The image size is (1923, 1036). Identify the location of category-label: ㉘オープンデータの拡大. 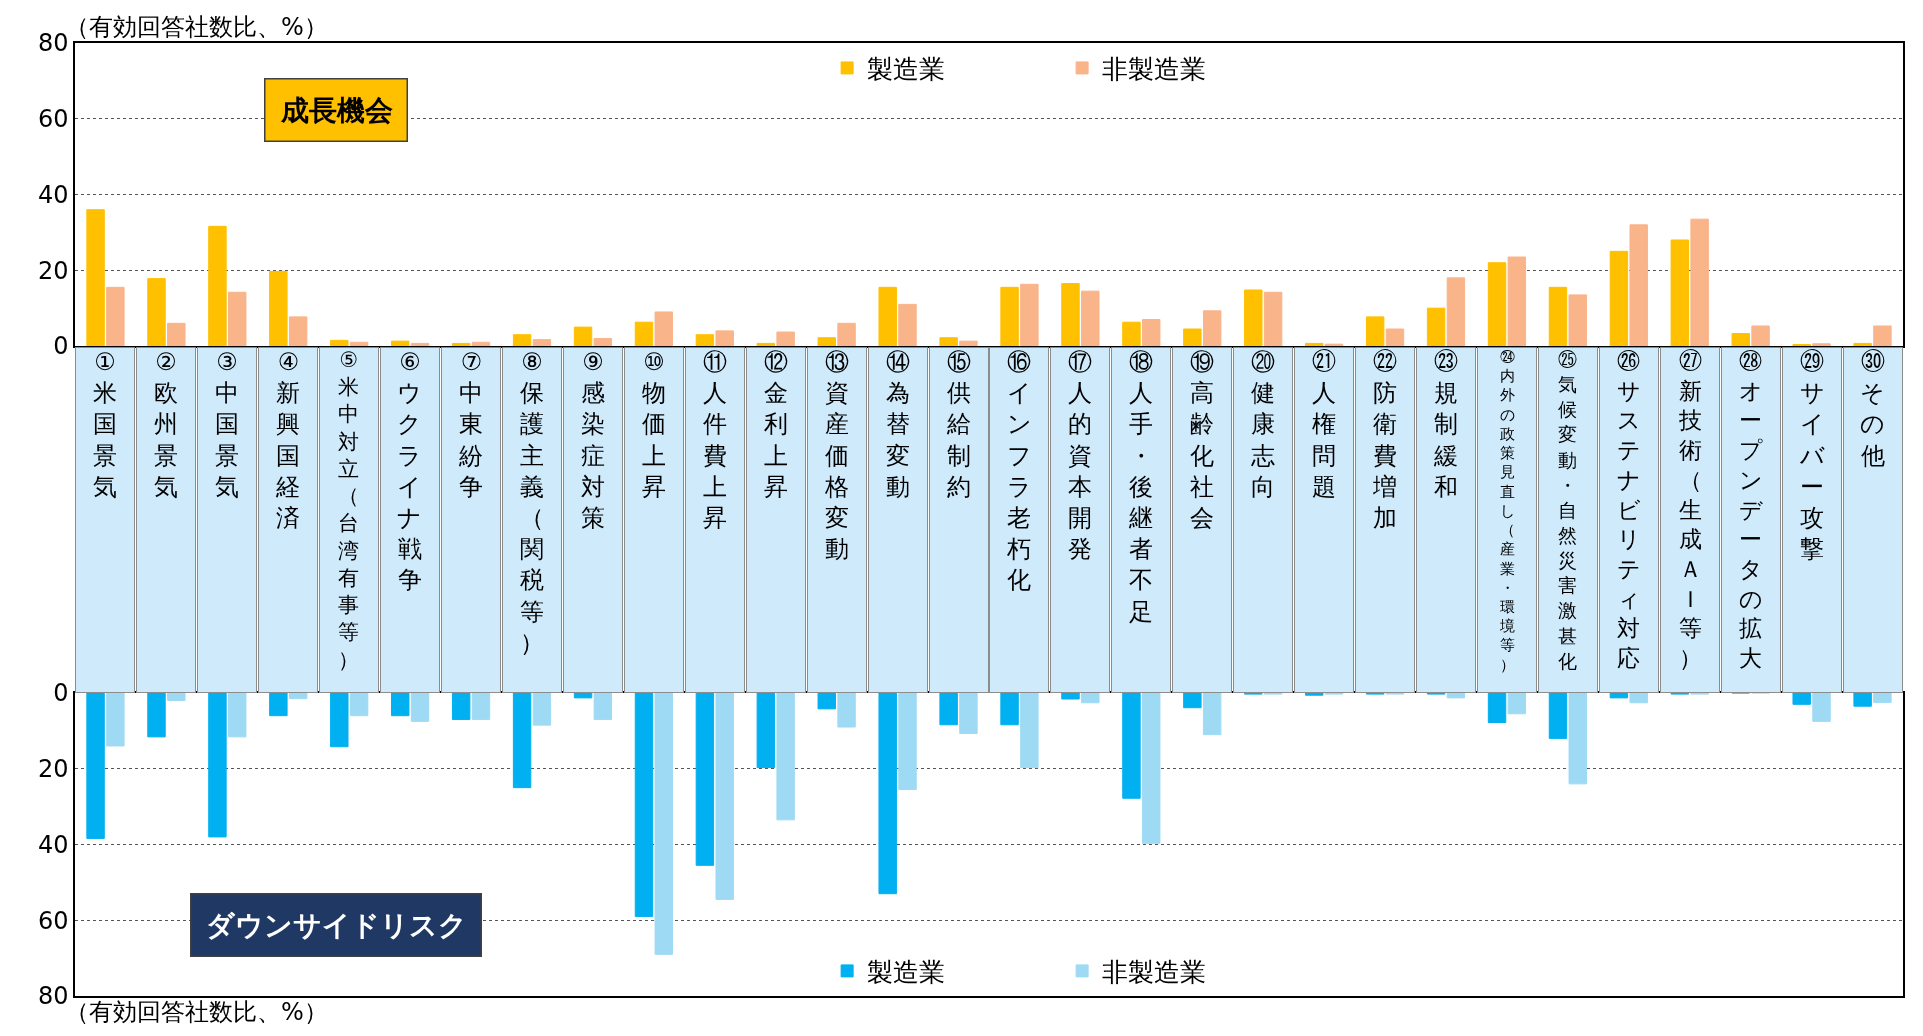
(1750, 510).